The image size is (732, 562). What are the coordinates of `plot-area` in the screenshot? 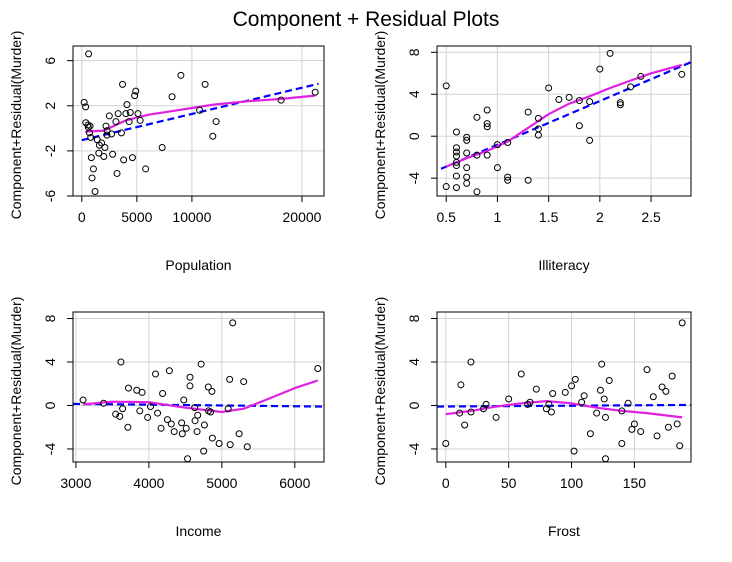 It's located at (564, 390).